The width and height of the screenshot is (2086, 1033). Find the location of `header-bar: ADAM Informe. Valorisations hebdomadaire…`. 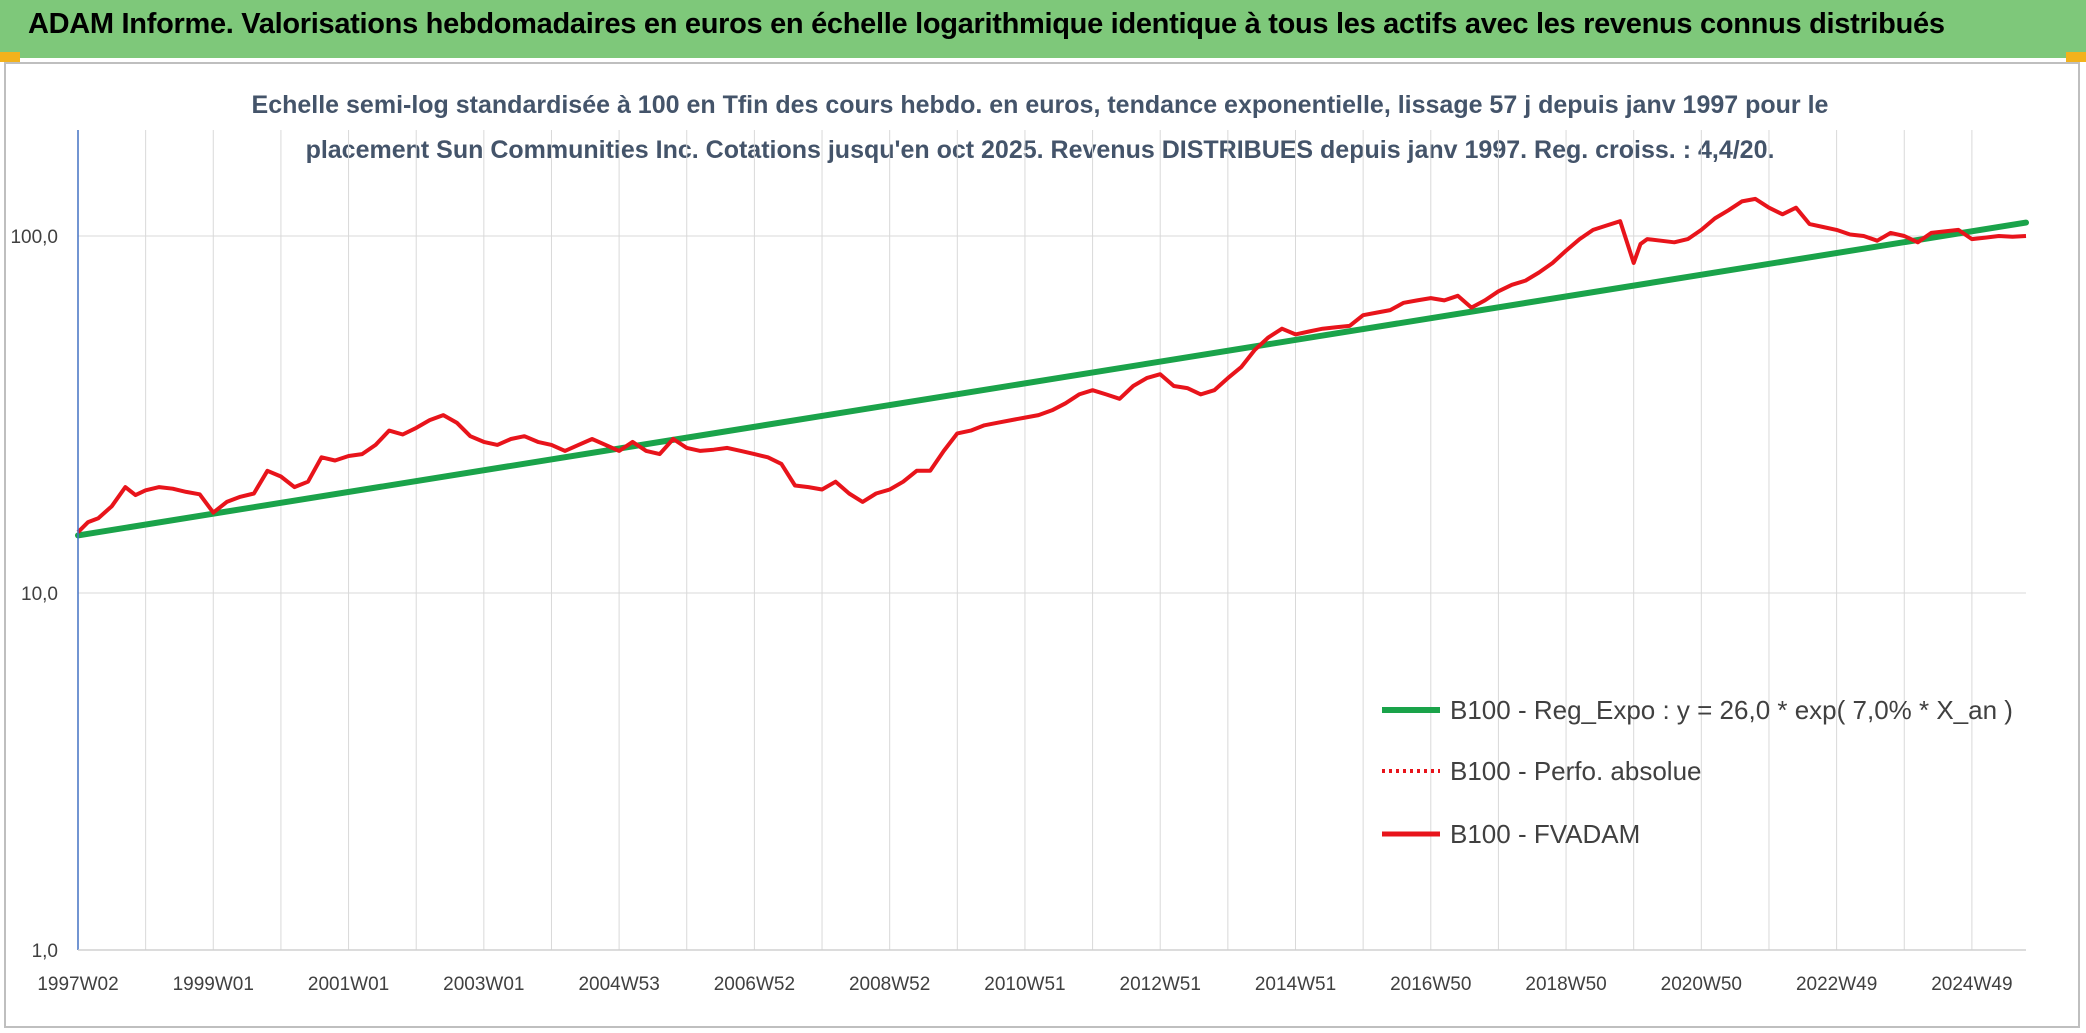

header-bar: ADAM Informe. Valorisations hebdomadaire… is located at coordinates (1043, 29).